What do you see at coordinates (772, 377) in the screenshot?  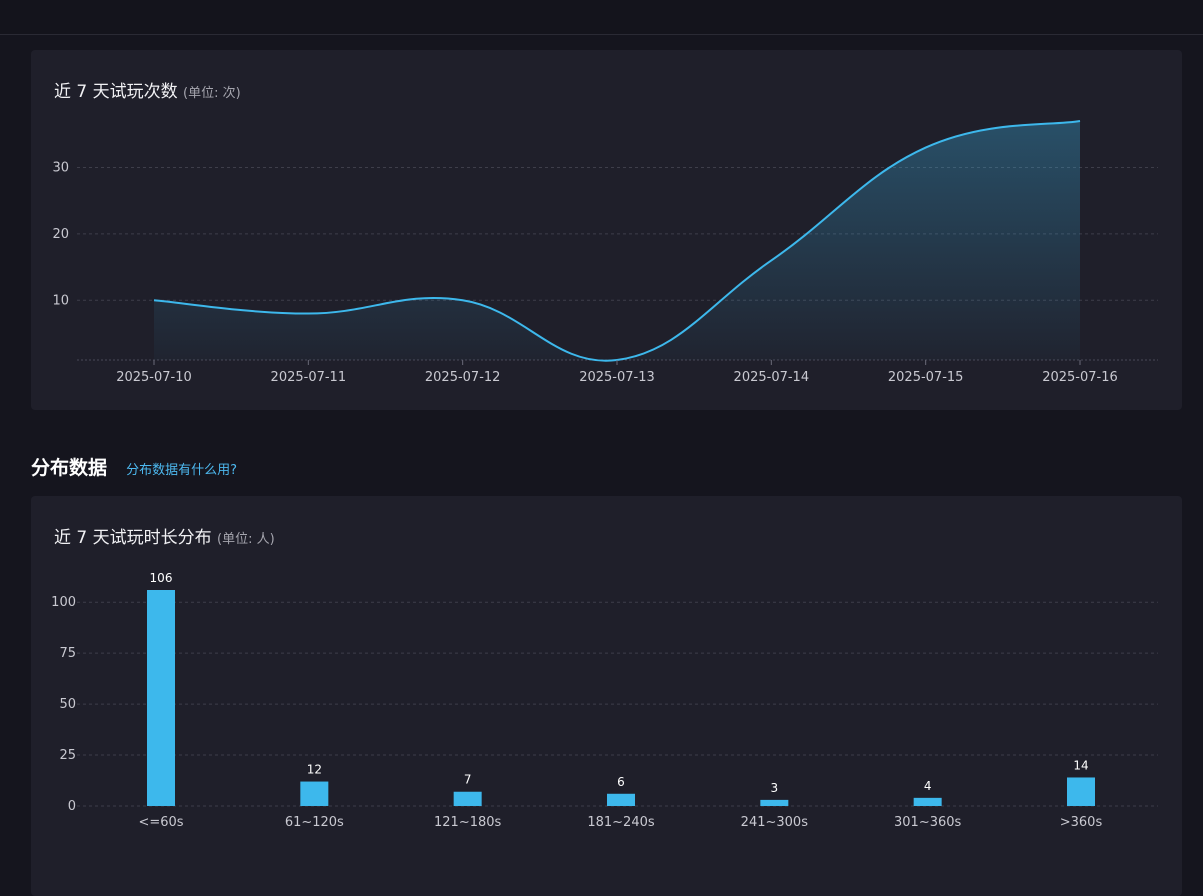 I see `x-tick-label: 2025-07-14` at bounding box center [772, 377].